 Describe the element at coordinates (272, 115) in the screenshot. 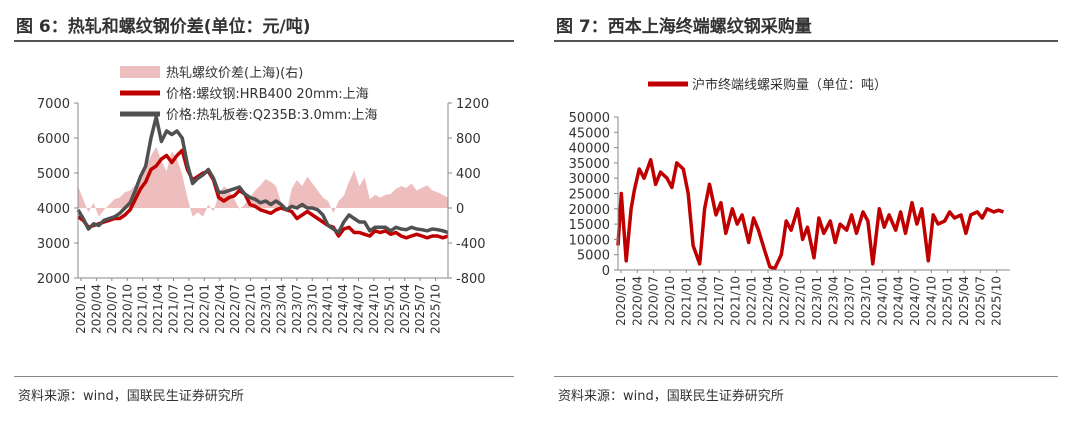

I see `legend-label: 价格:热轧板卷:Q235B:3.0mm:上海` at that location.